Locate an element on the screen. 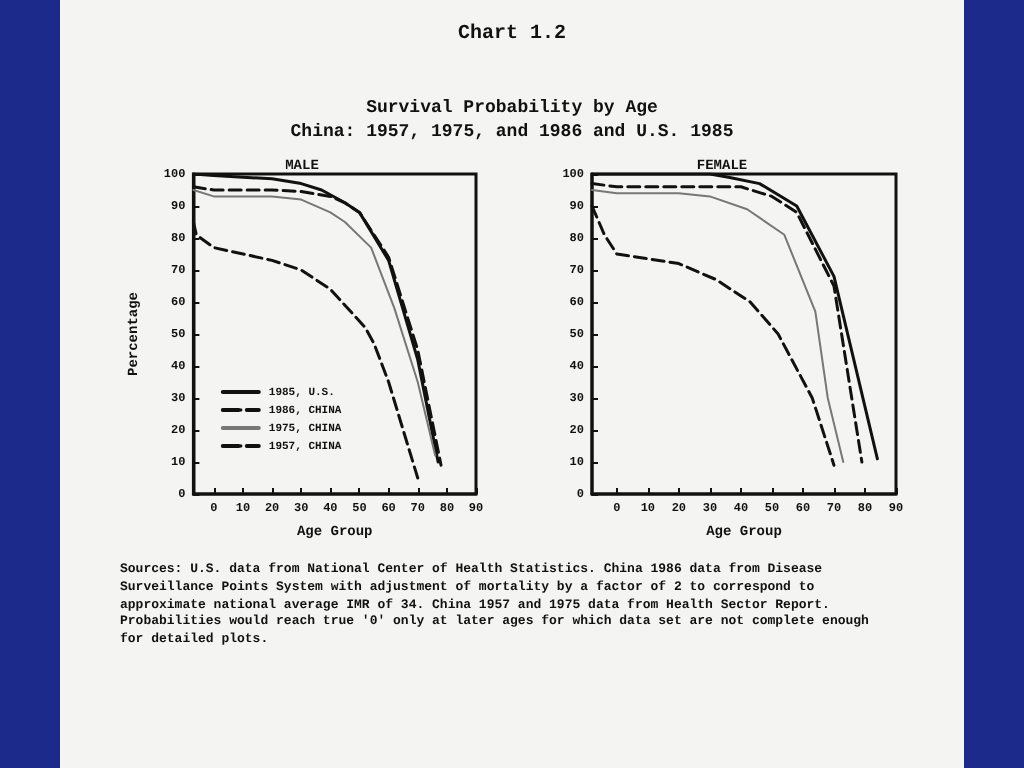 This screenshot has width=1024, height=768. caption: Chart 1.2 is located at coordinates (511, 35).